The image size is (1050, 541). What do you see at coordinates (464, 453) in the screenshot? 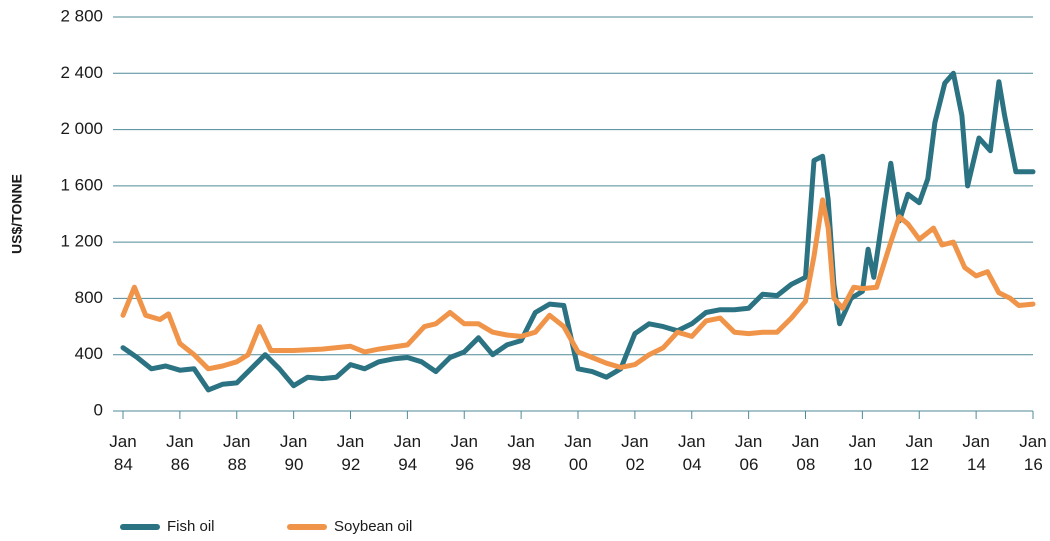
I see `x-tick-label: Jan 96` at bounding box center [464, 453].